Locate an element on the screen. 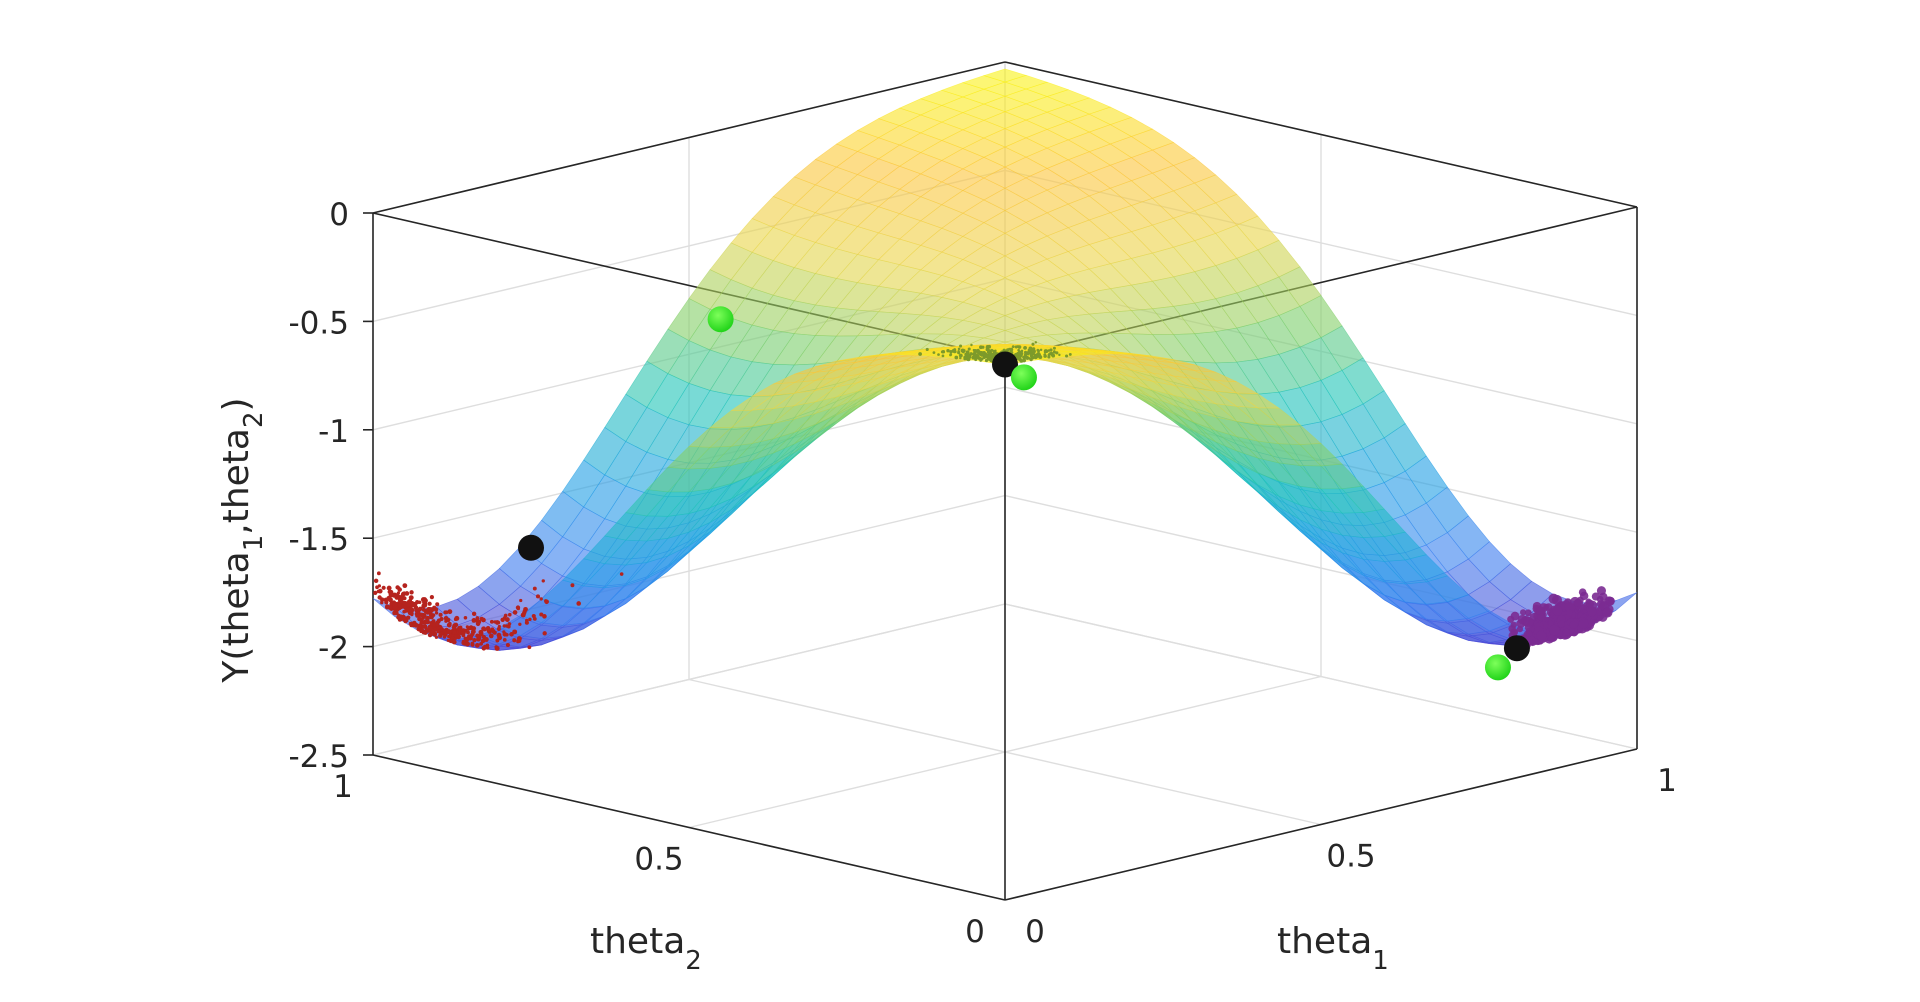  green-marker is located at coordinates (720, 319).